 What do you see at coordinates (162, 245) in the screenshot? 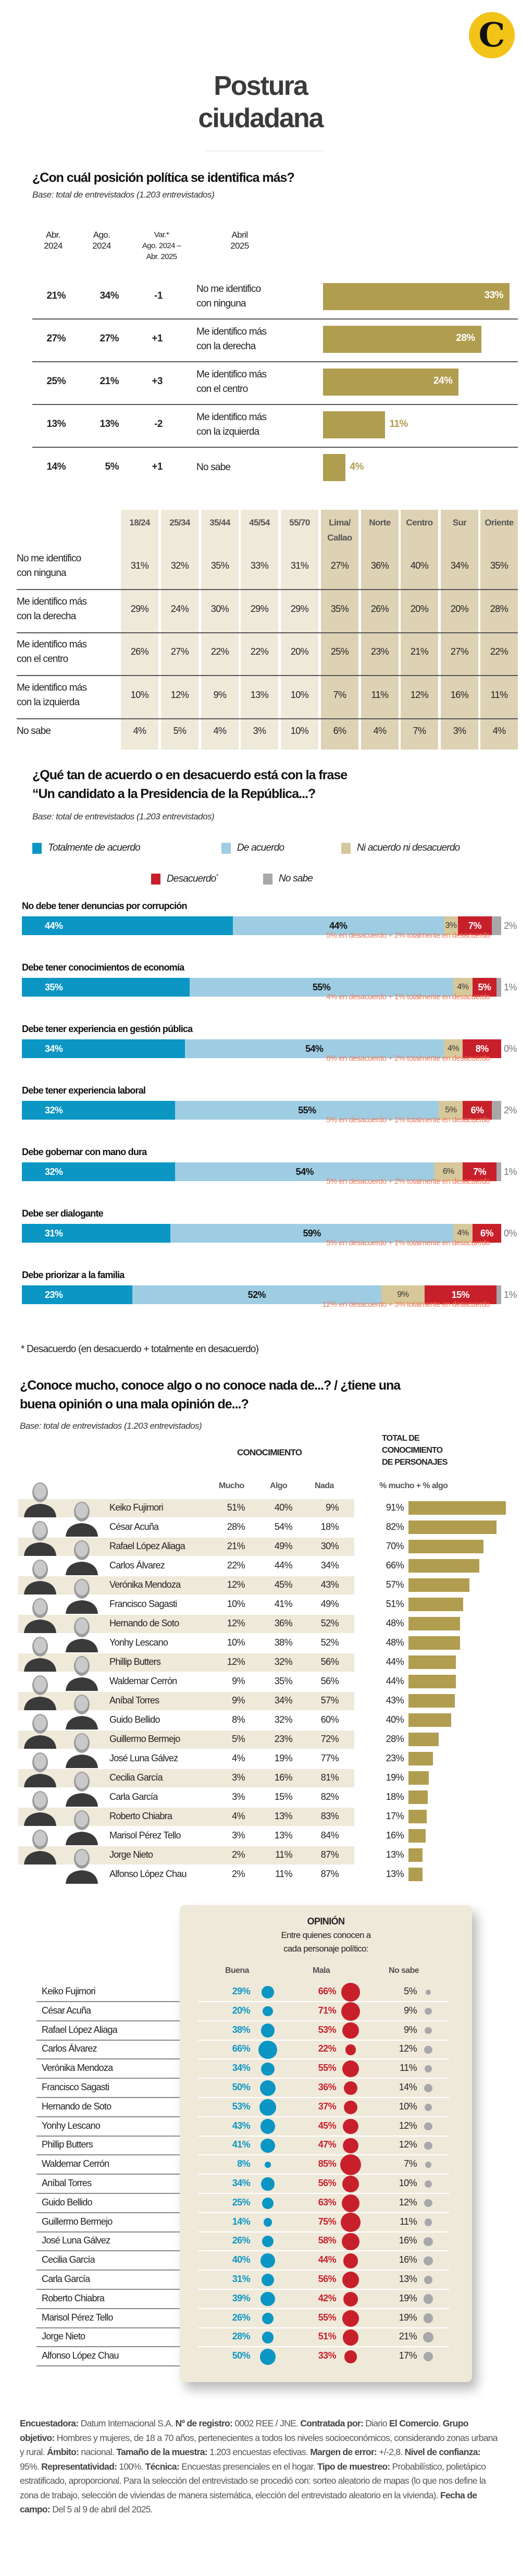
I see `header-var-line: Ago. 2024 –` at bounding box center [162, 245].